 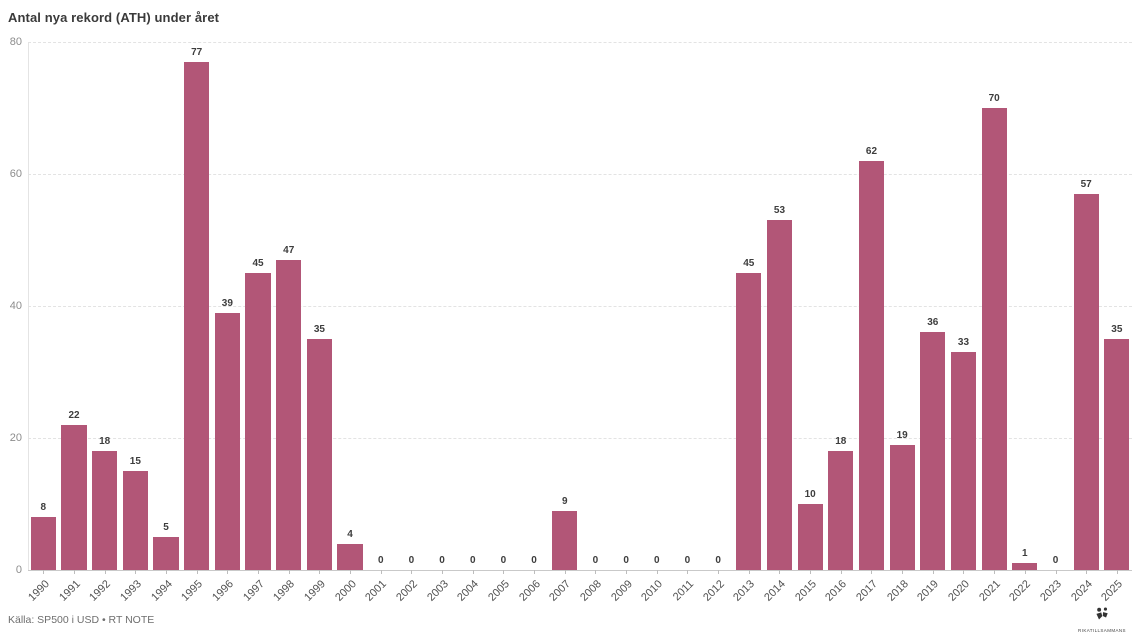 What do you see at coordinates (253, 591) in the screenshot?
I see `x-axis-tick-label: 1997` at bounding box center [253, 591].